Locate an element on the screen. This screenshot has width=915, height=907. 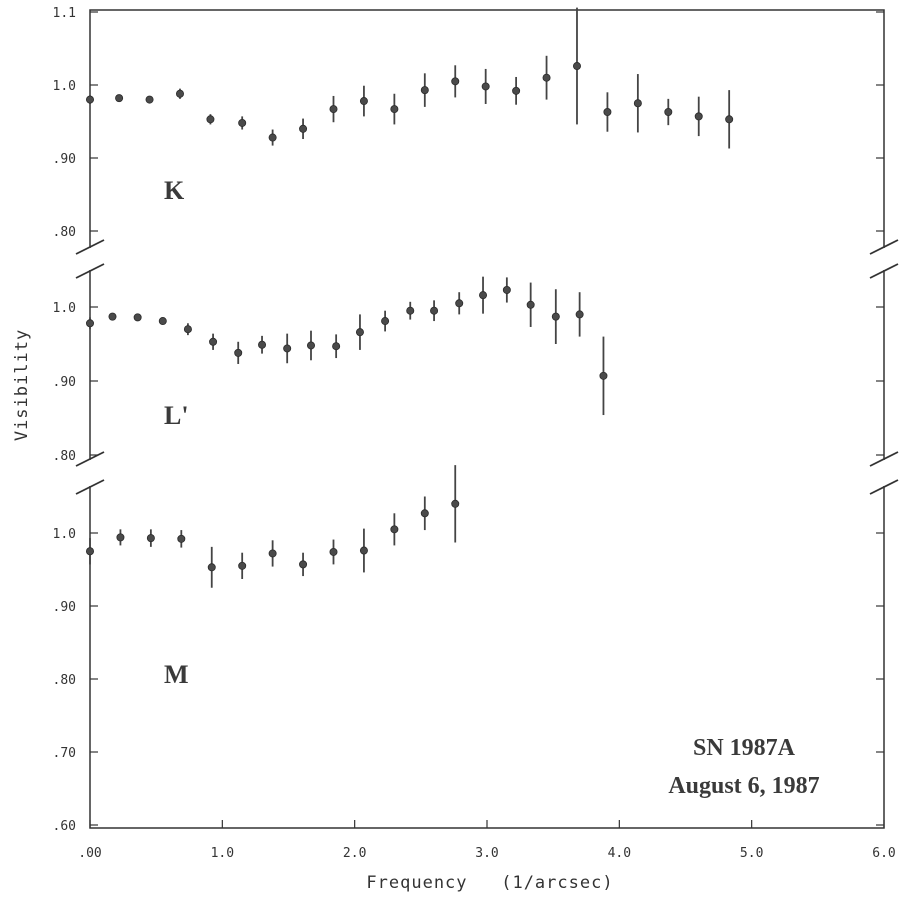
annotation-line-2: August 6, 1987 is located at coordinates (743, 786).